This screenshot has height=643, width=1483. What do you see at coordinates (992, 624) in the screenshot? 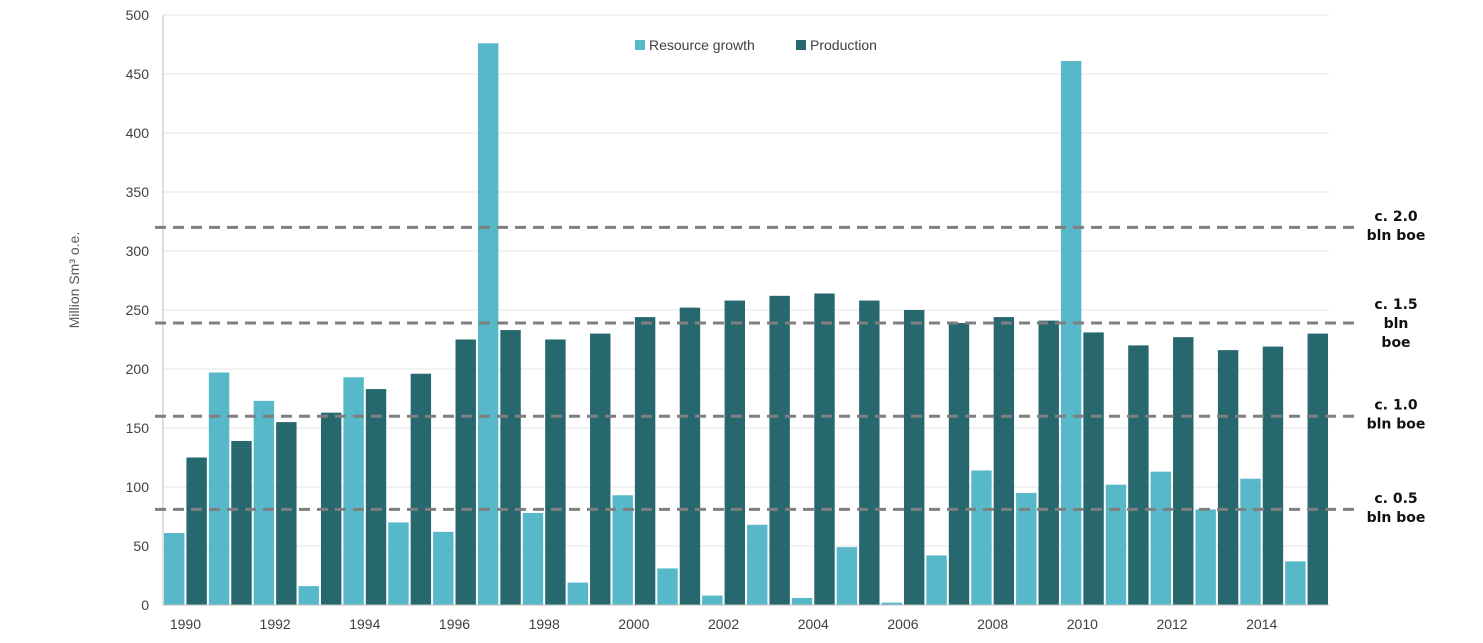
I see `x-tick-label: 2008` at bounding box center [992, 624].